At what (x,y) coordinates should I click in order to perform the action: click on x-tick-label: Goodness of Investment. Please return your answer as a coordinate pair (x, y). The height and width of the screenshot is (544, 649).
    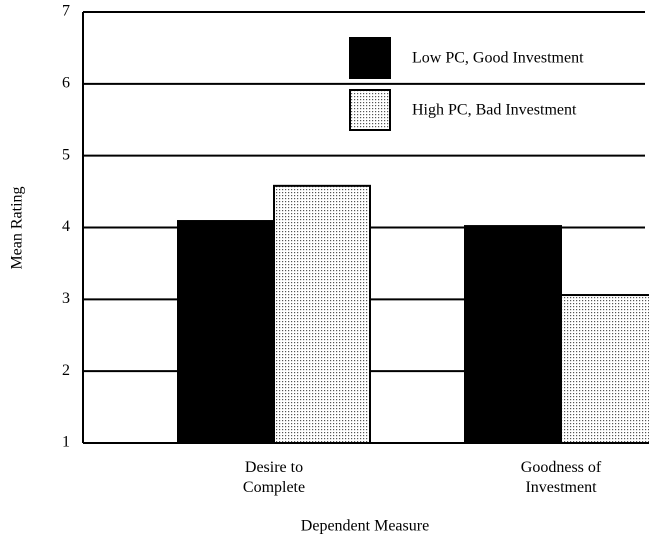
    Looking at the image, I should click on (561, 477).